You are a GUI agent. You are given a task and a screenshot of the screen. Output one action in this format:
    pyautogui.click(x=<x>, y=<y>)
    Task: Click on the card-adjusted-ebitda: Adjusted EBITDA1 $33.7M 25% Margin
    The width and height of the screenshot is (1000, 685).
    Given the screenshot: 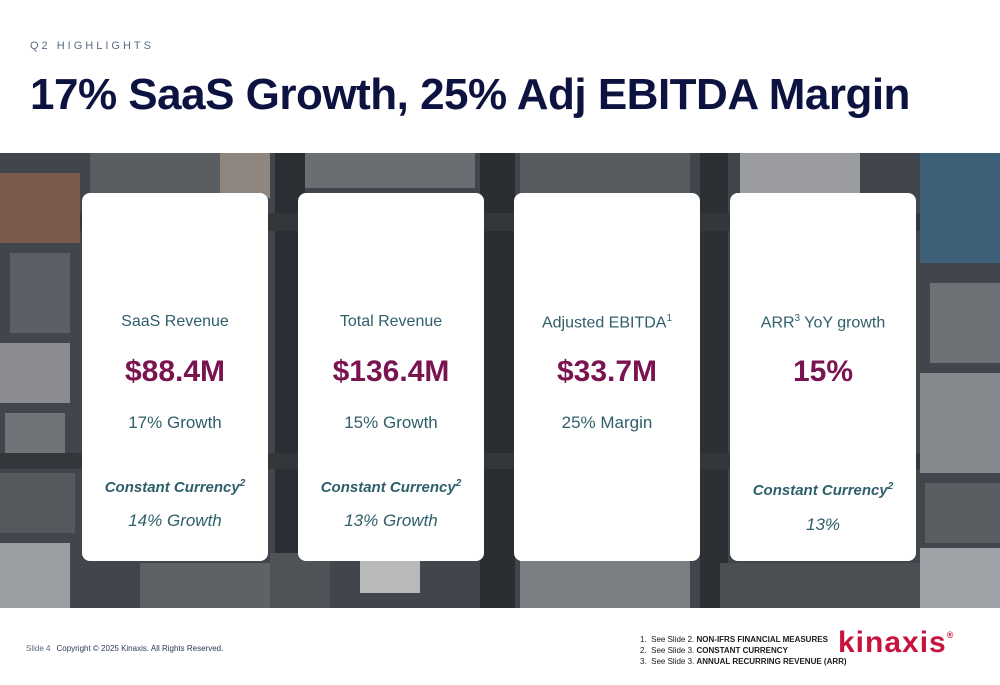 What is the action you would take?
    pyautogui.click(x=607, y=377)
    